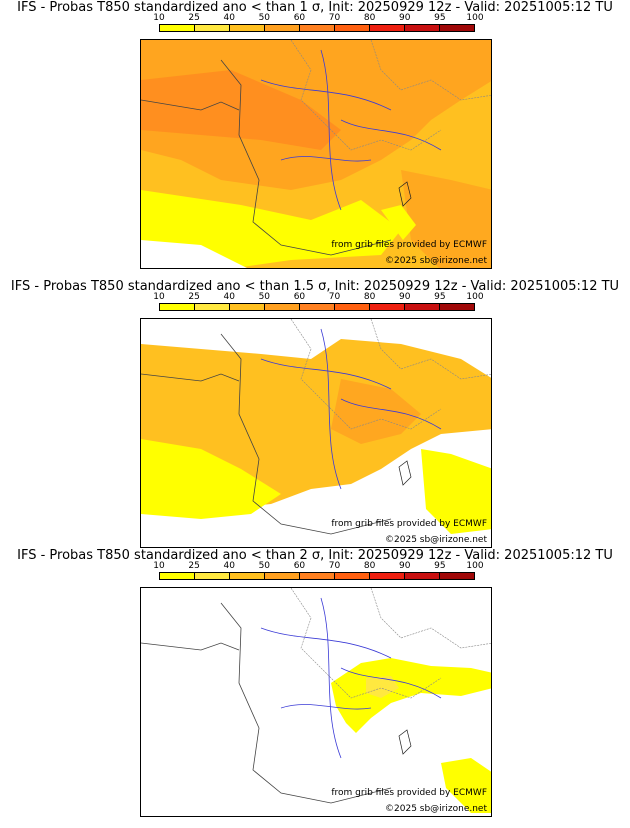 This screenshot has height=828, width=630. What do you see at coordinates (211, 479) in the screenshot?
I see `prob-field-low` at bounding box center [211, 479].